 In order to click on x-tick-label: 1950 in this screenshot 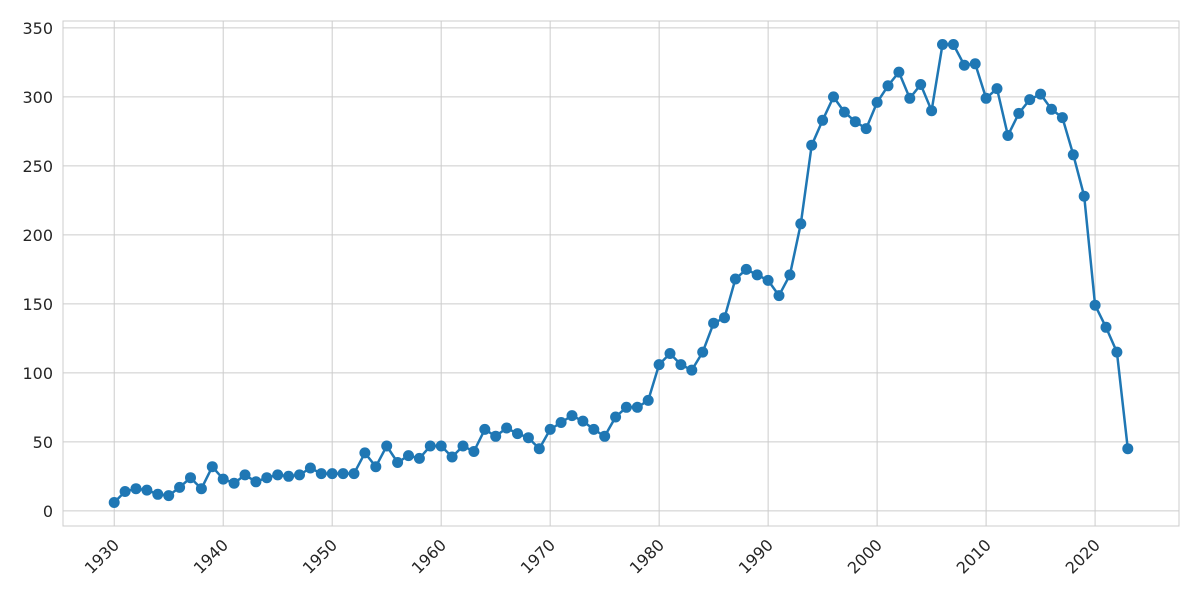, I will do `click(320, 556)`.